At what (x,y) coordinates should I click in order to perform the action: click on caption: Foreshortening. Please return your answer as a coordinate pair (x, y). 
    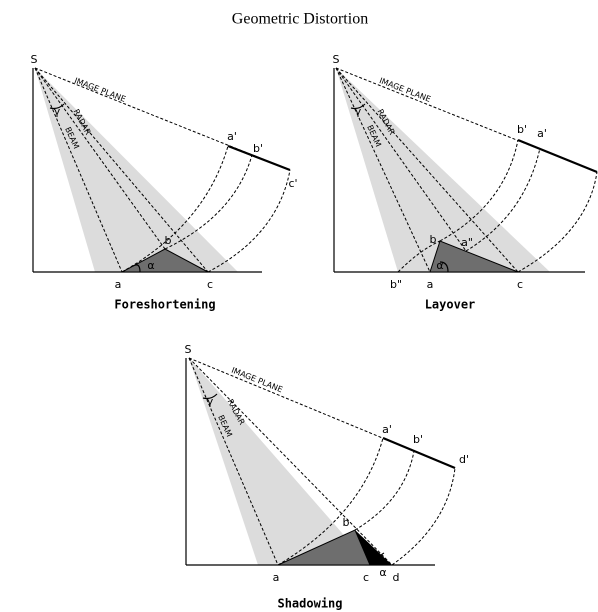
    Looking at the image, I should click on (164, 305).